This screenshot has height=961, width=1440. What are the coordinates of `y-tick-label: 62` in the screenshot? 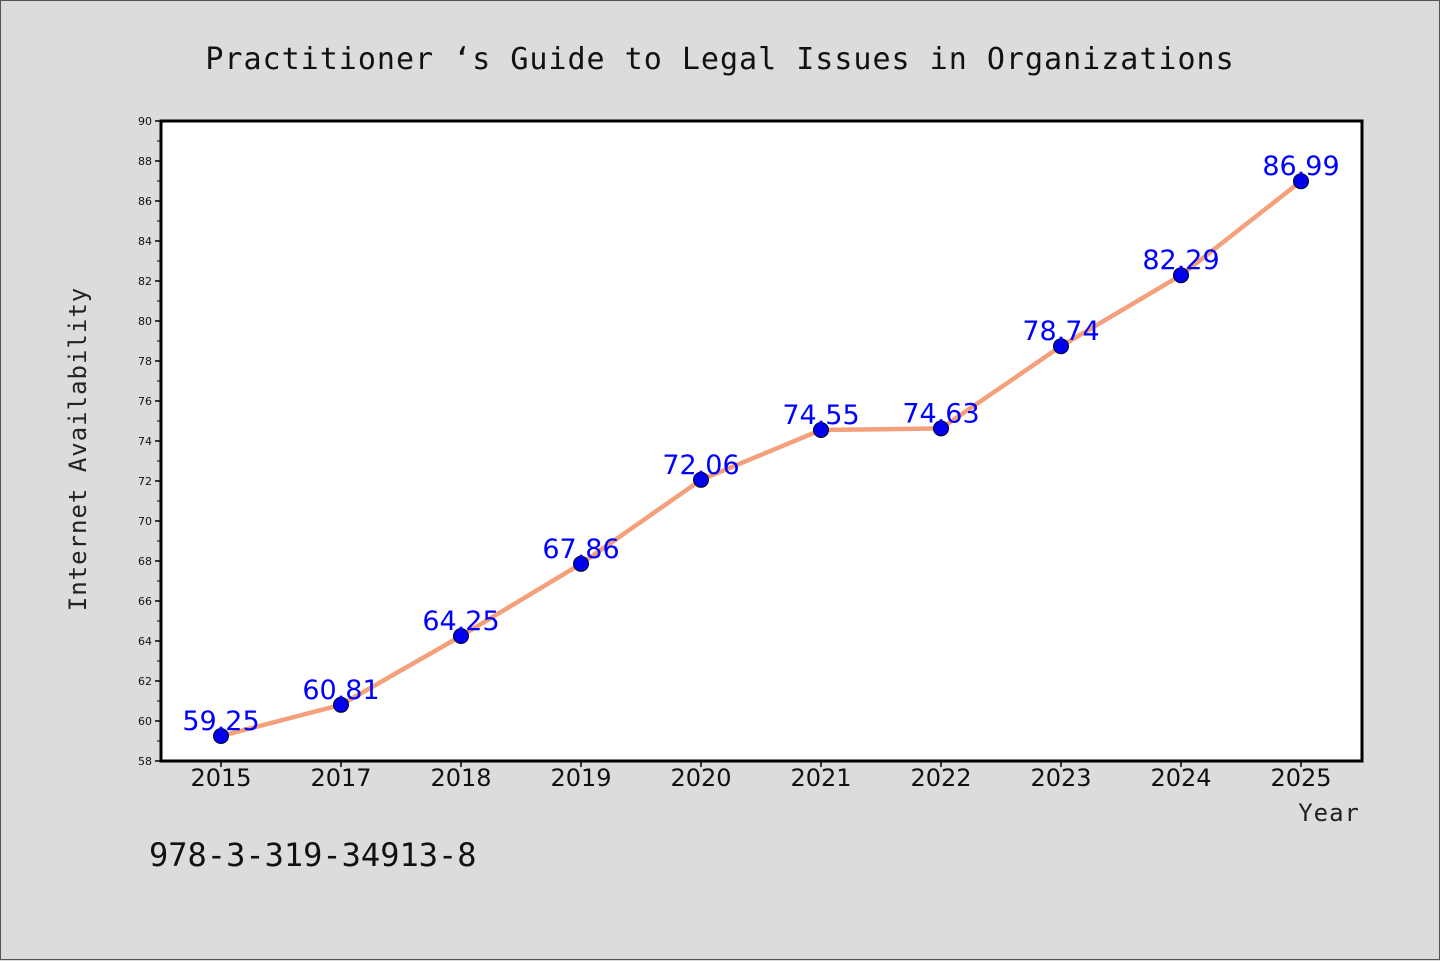 It's located at (145, 681).